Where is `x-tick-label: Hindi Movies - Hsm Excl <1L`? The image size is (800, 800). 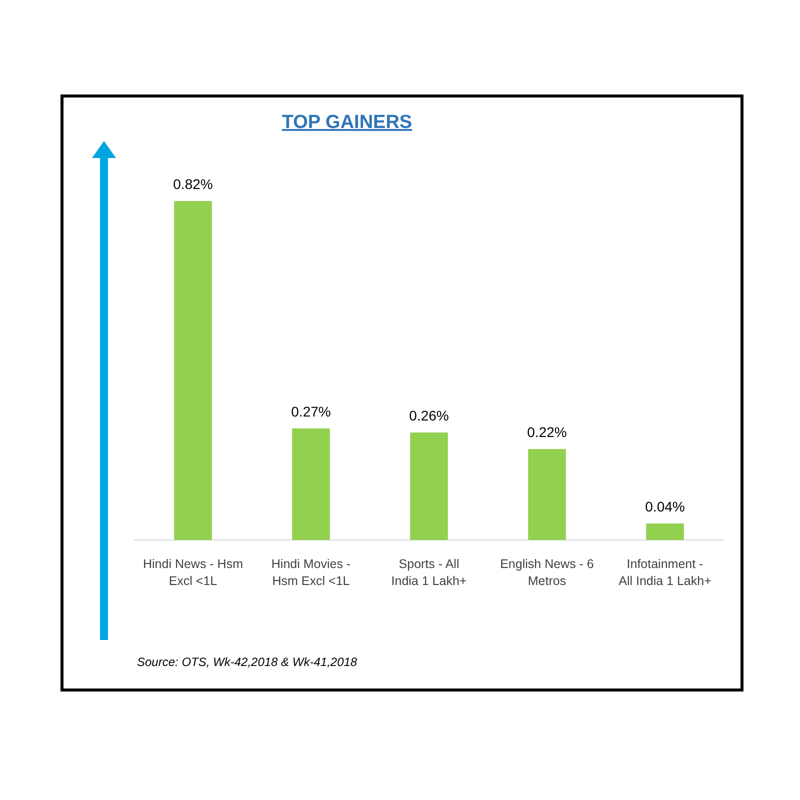 x-tick-label: Hindi Movies - Hsm Excl <1L is located at coordinates (311, 572).